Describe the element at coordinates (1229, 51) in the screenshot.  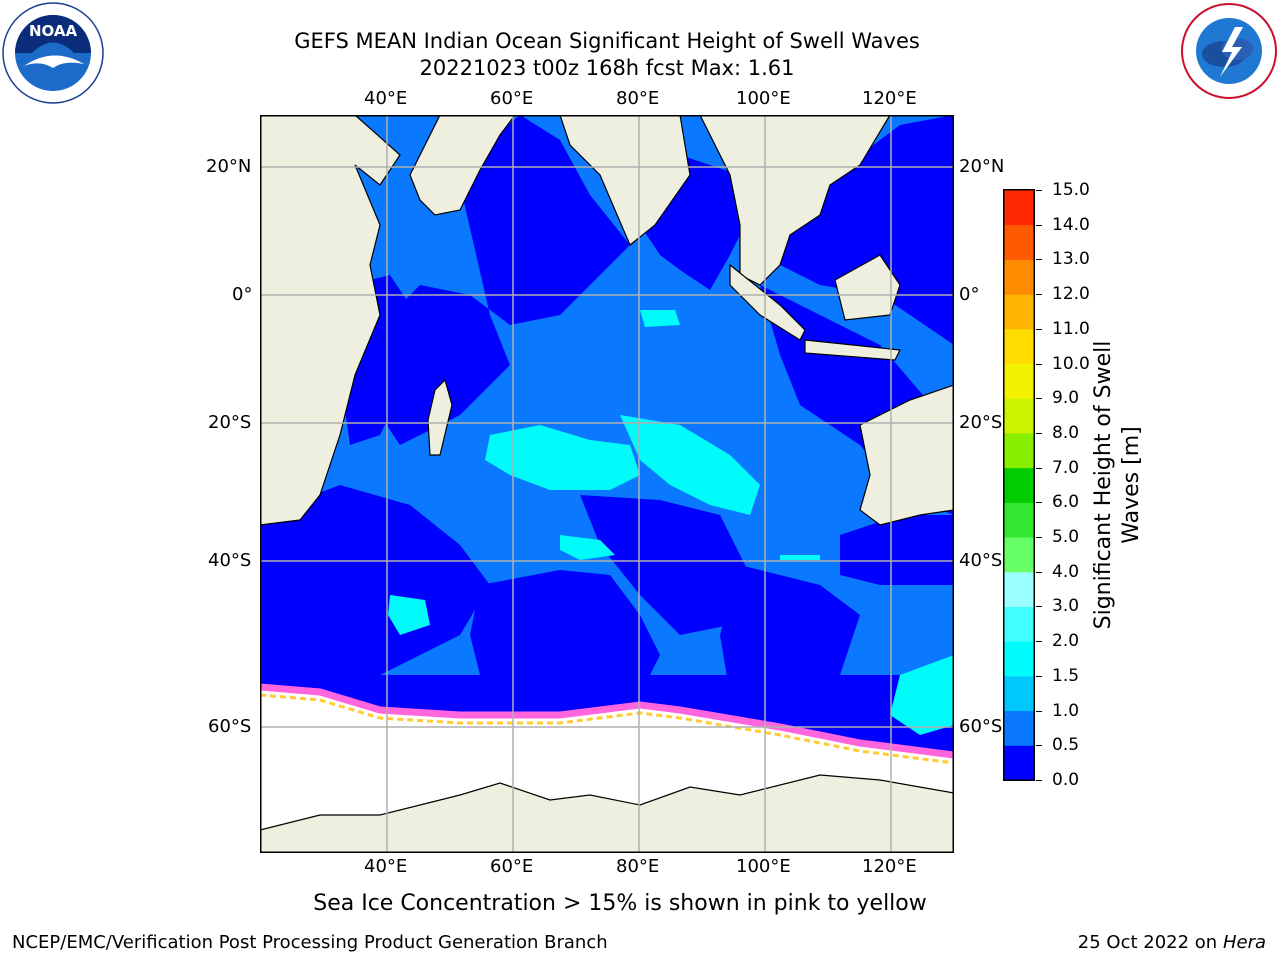
I see `nws-logo` at that location.